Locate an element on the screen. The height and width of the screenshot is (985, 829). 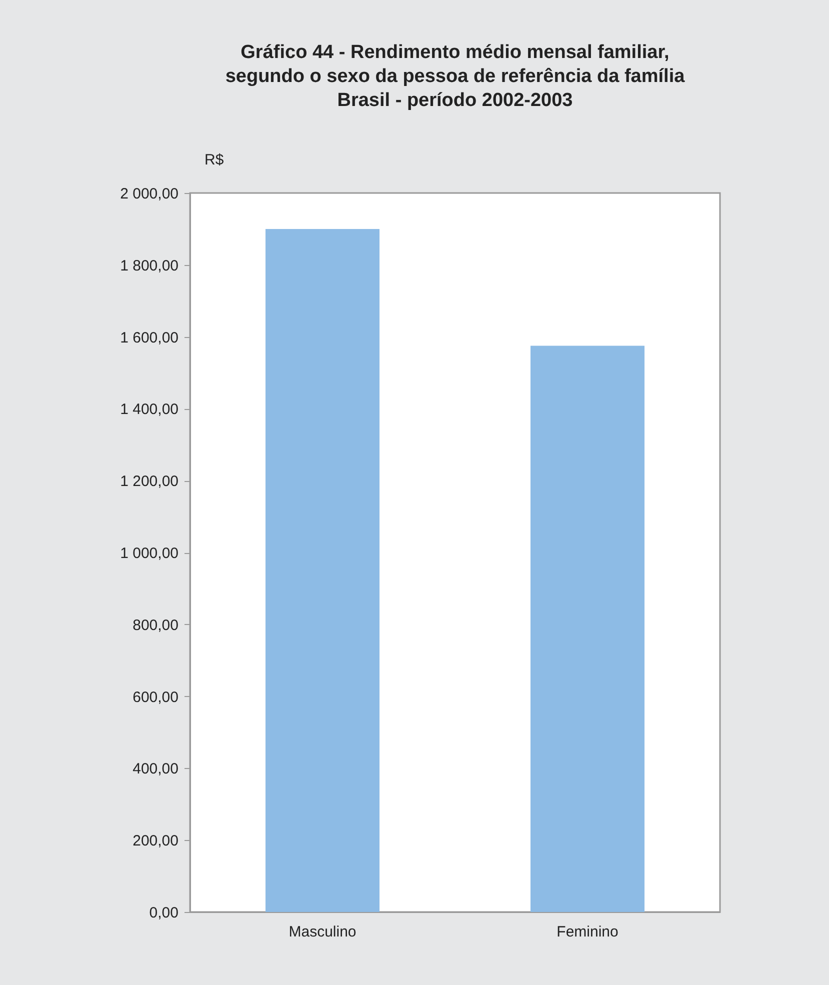
text: Gráfico 44 - Rendimento médio mensal familiar, is located at coordinates (455, 52).